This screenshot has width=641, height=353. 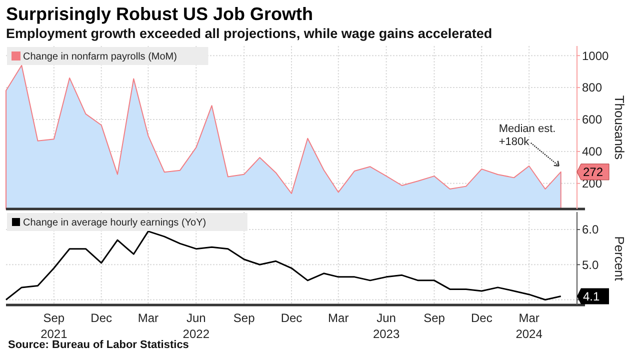 I want to click on series-label: Change in nonfarm payrolls (MoM), so click(x=100, y=57).